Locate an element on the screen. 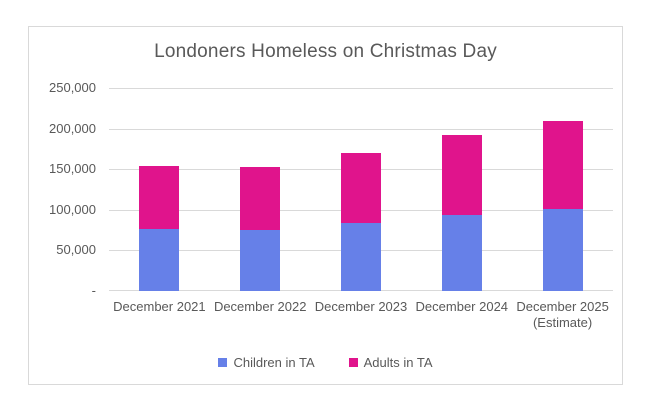  x-axis-label-december-2022: December 2022 is located at coordinates (260, 307).